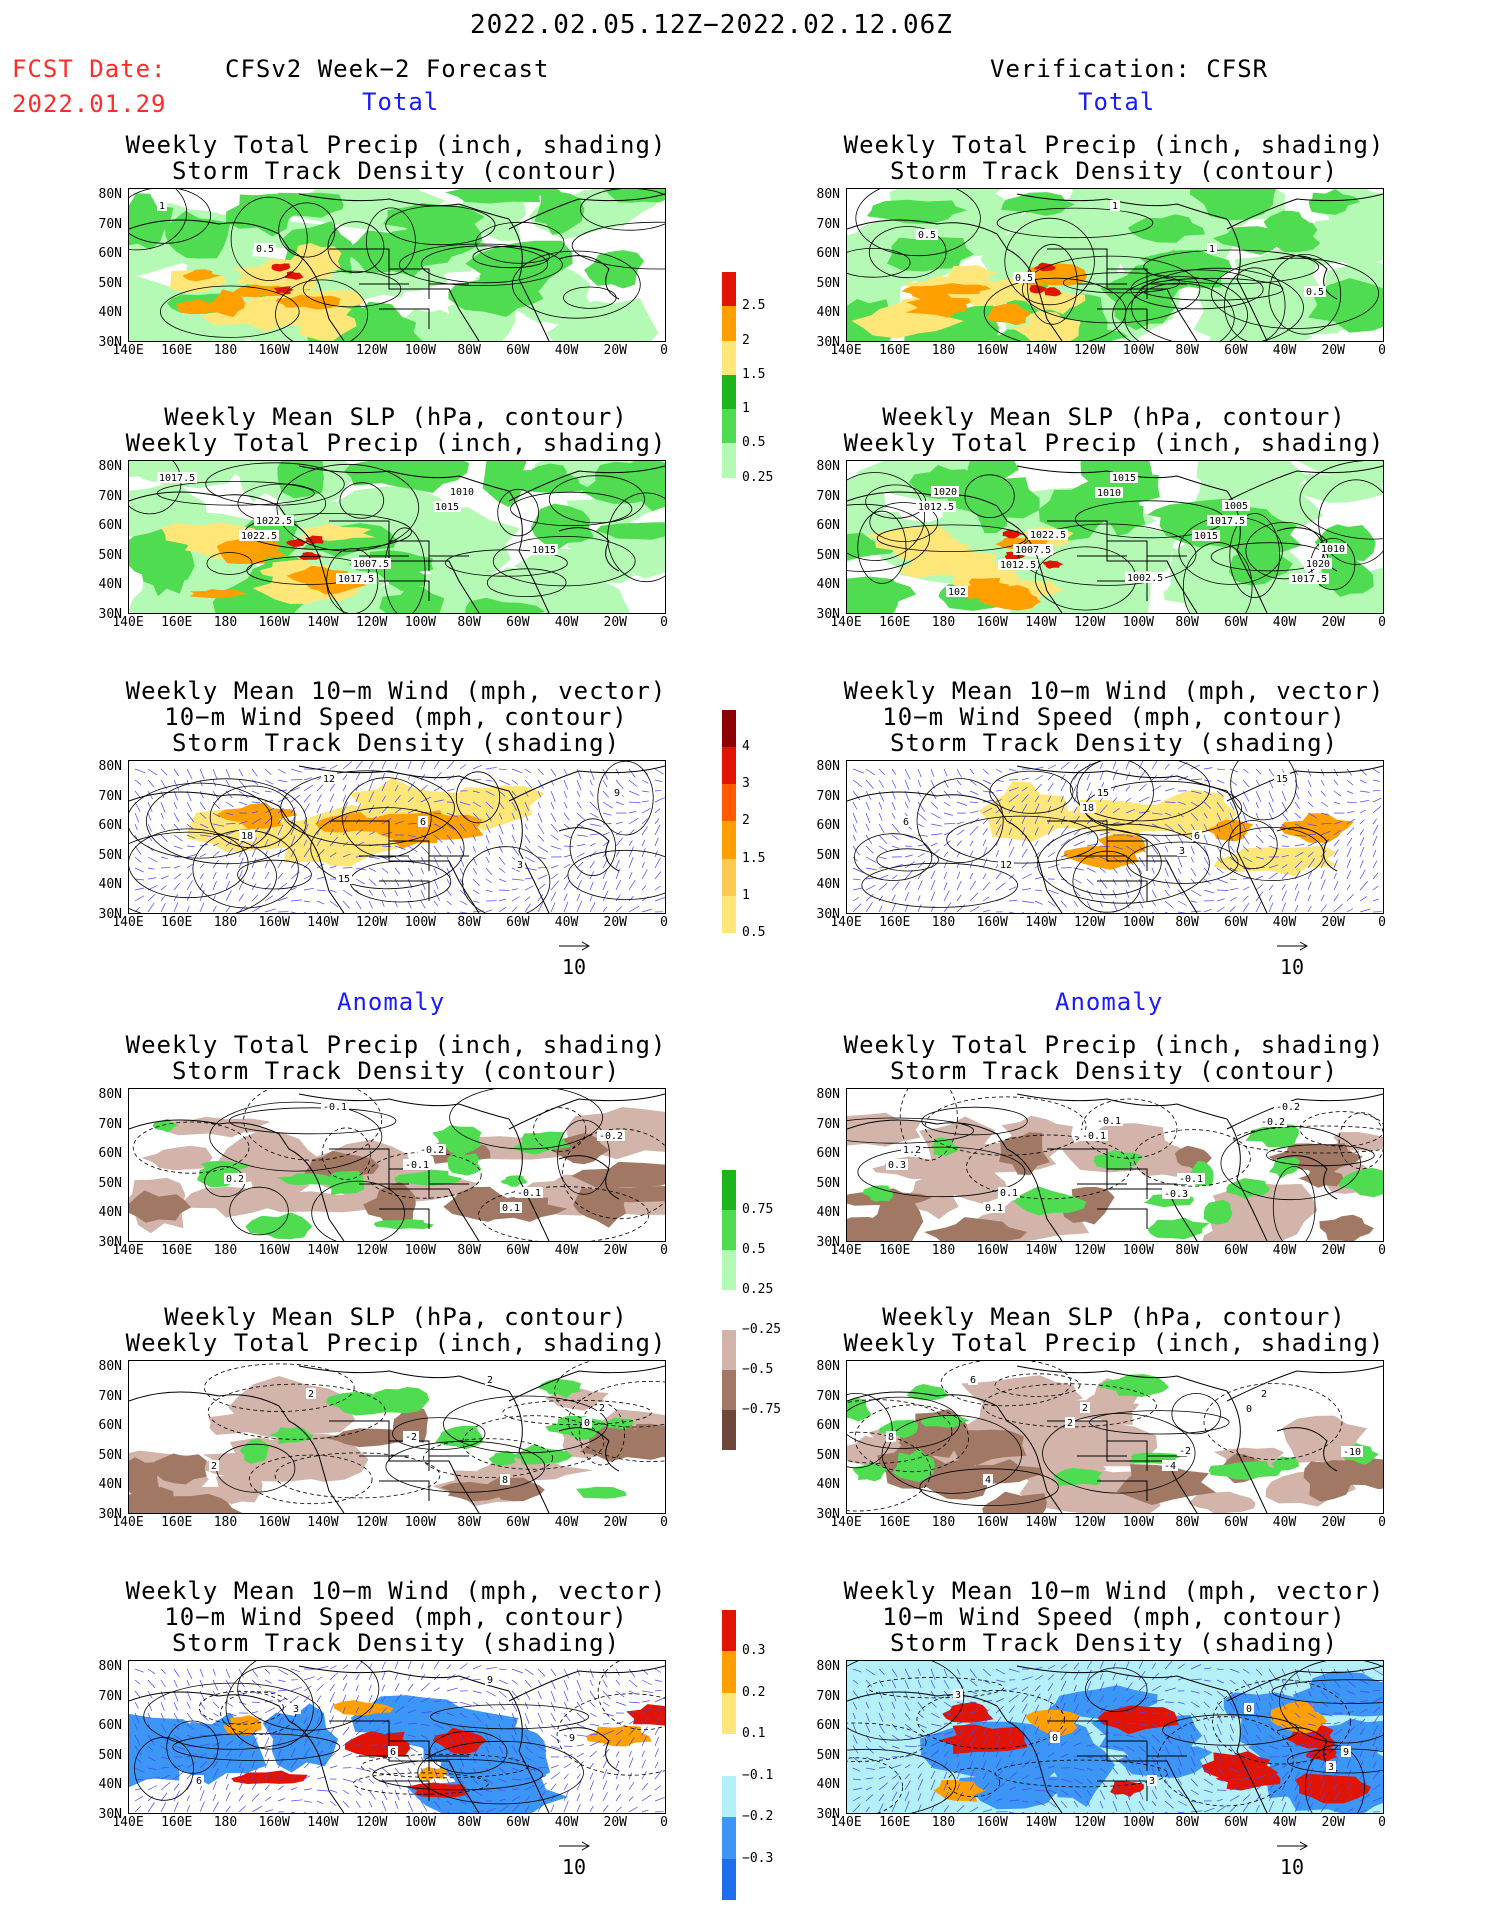 Image resolution: width=1487 pixels, height=1925 pixels. What do you see at coordinates (1041, 622) in the screenshot?
I see `lon-tick-label: 140W` at bounding box center [1041, 622].